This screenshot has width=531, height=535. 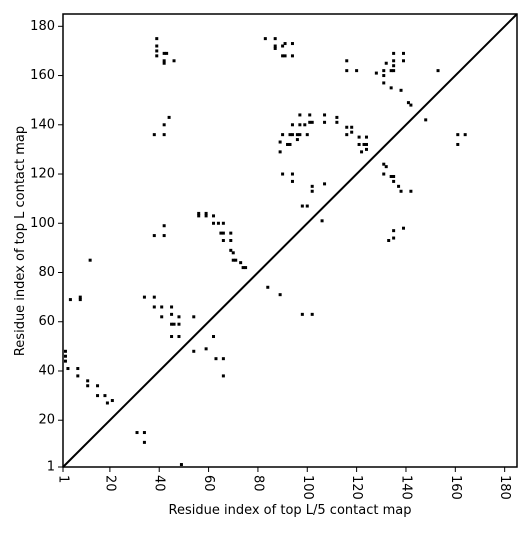 What do you see at coordinates (51, 467) in the screenshot?
I see `y-tick-label: 1` at bounding box center [51, 467].